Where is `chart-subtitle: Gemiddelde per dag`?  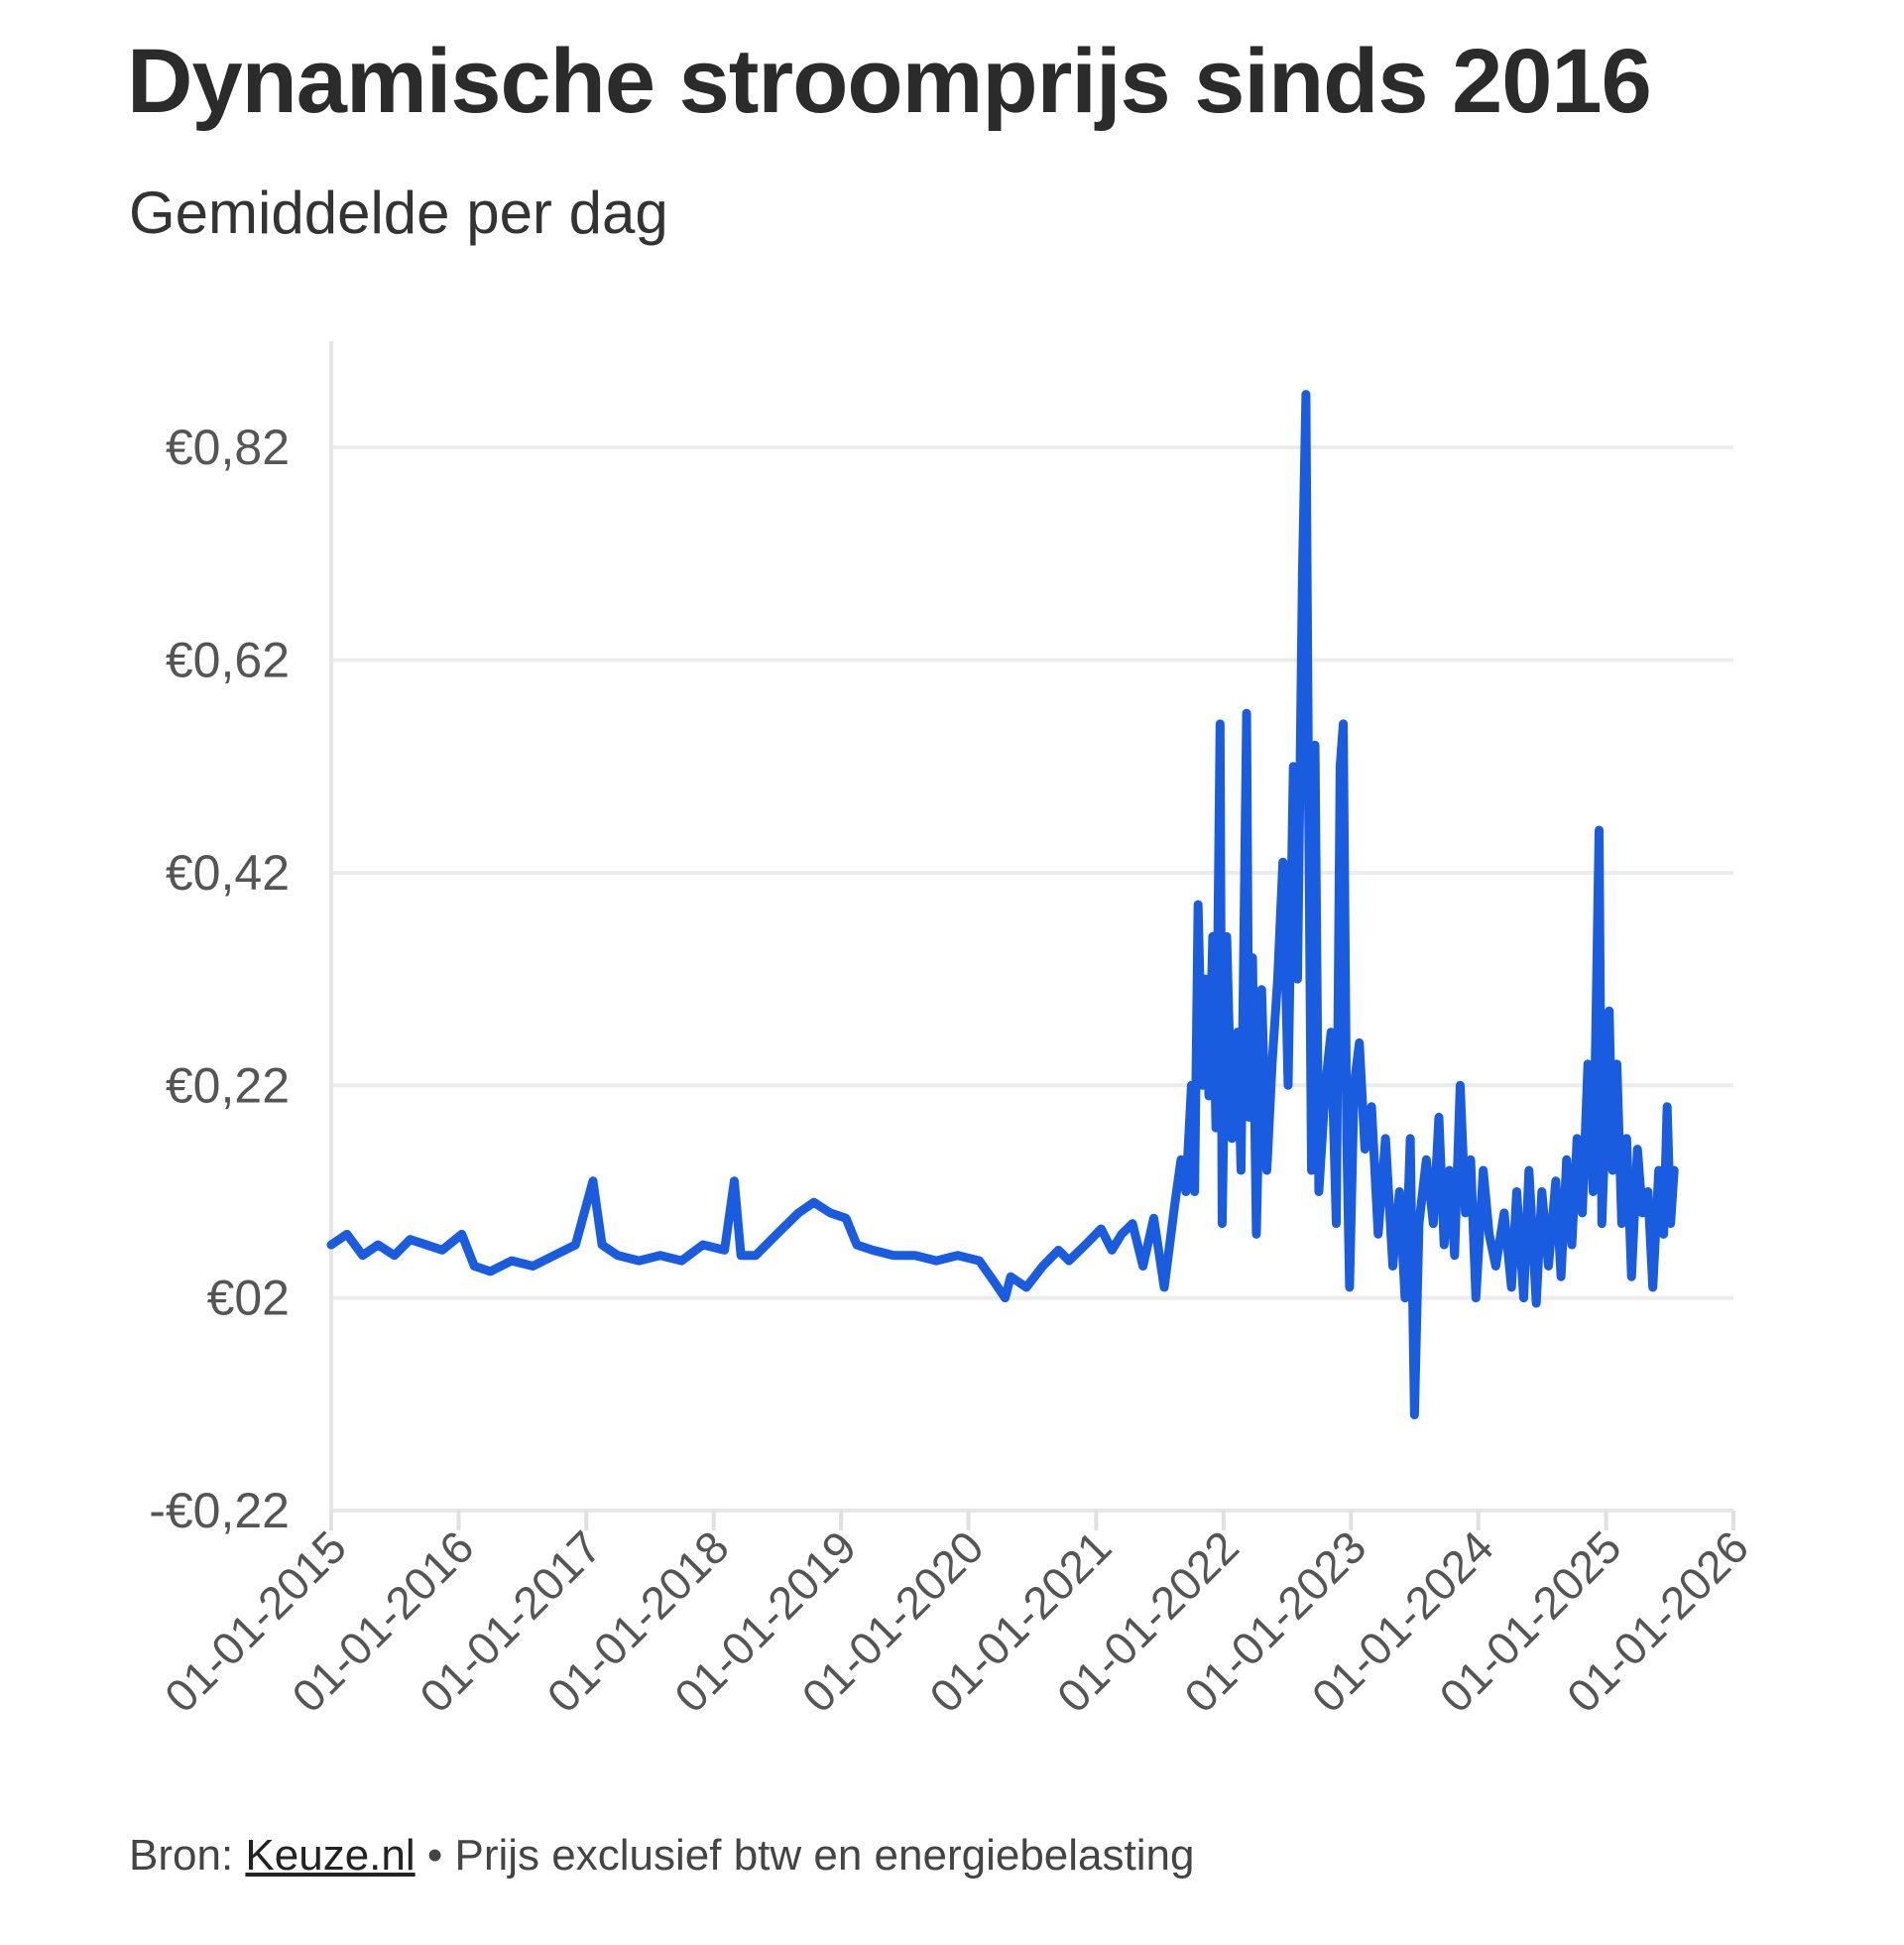 chart-subtitle: Gemiddelde per dag is located at coordinates (398, 213).